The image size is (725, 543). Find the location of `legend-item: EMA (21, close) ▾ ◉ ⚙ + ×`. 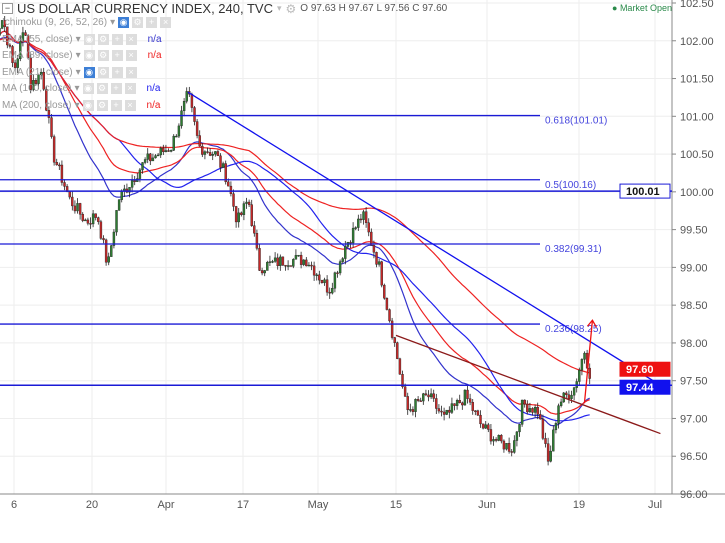

legend-item: EMA (21, close) ▾ ◉ ⚙ + × is located at coordinates (75, 72).